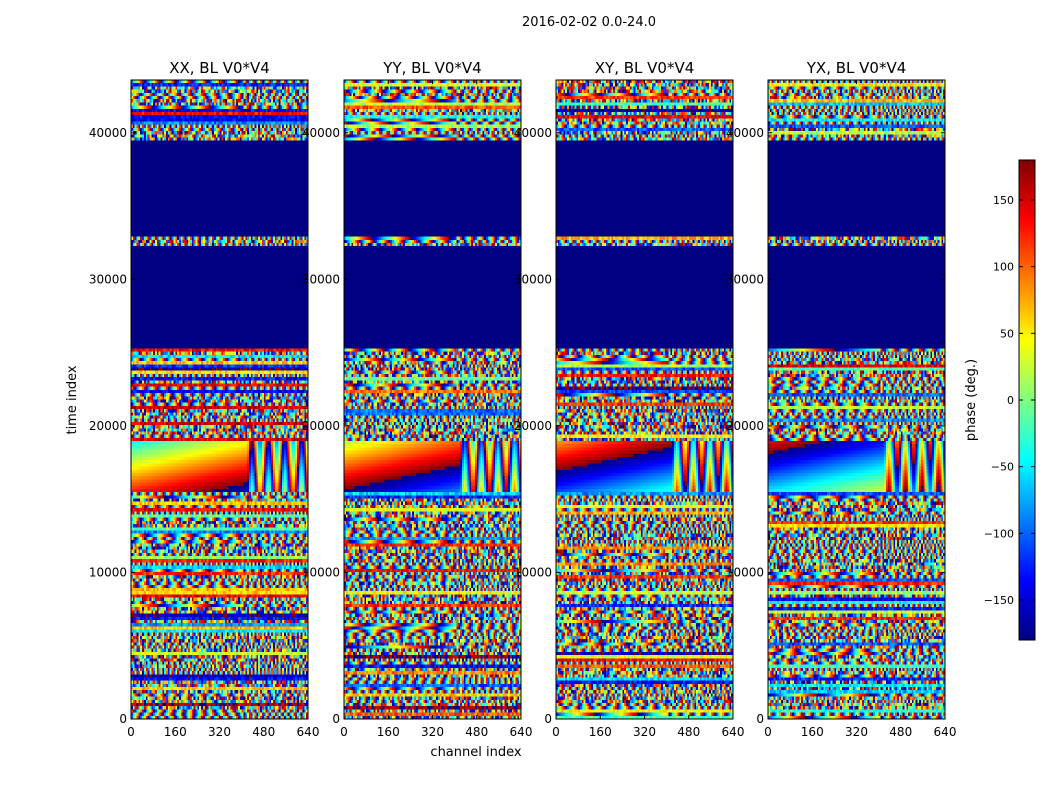  Describe the element at coordinates (589, 22) in the screenshot. I see `figure-suptitle: 2016-02-02 0.0-24.0` at that location.